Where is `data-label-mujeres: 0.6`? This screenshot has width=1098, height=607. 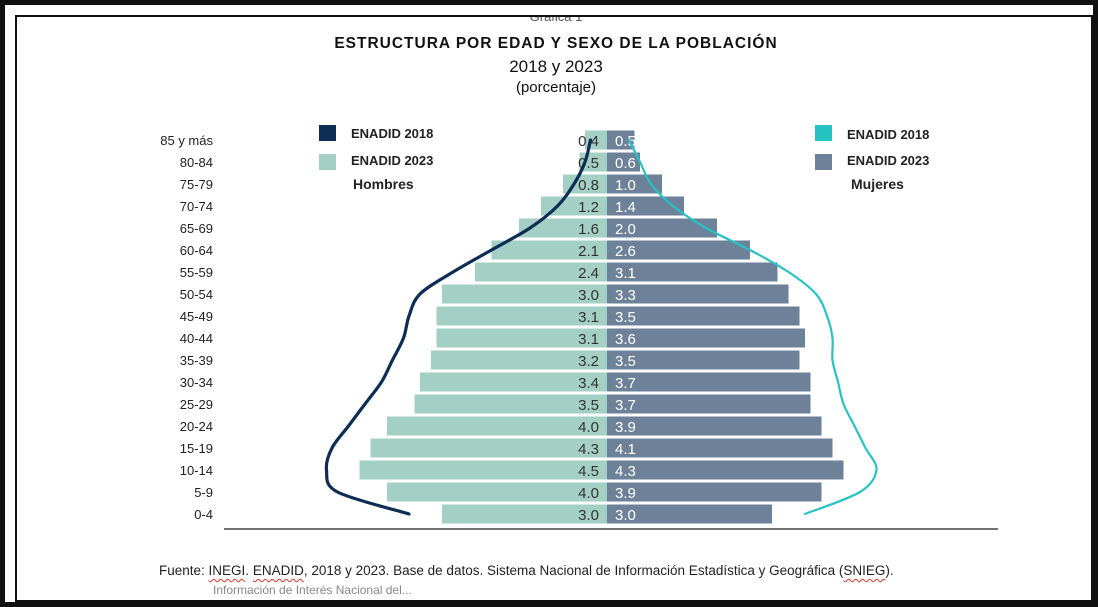
data-label-mujeres: 0.6 is located at coordinates (625, 163).